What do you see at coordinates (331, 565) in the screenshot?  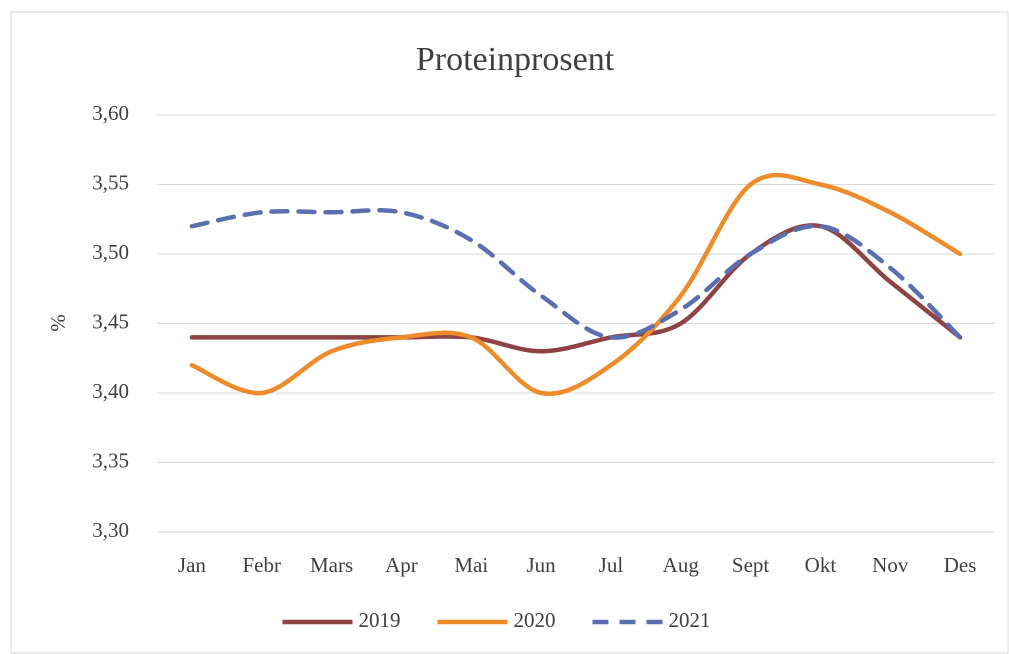 I see `x-tick-label: Mars` at bounding box center [331, 565].